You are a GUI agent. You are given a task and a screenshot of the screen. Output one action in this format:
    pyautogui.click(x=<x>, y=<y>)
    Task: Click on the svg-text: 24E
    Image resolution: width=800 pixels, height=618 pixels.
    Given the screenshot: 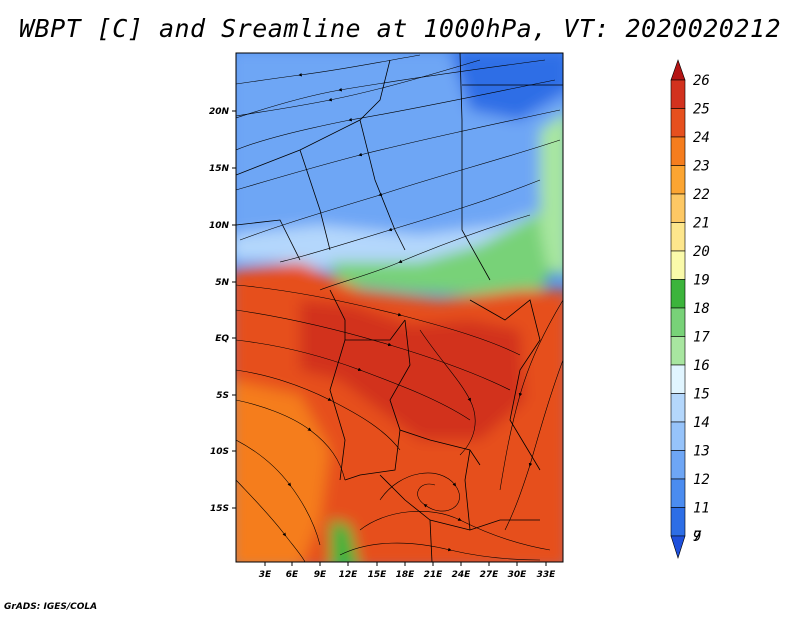 What is the action you would take?
    pyautogui.click(x=462, y=575)
    